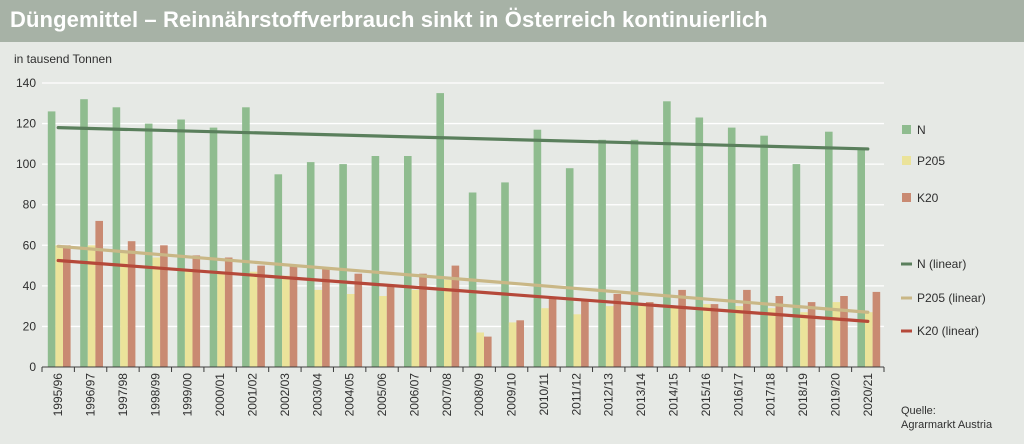 The width and height of the screenshot is (1024, 444). Describe the element at coordinates (906, 197) in the screenshot. I see `legend-swatch-k20` at that location.